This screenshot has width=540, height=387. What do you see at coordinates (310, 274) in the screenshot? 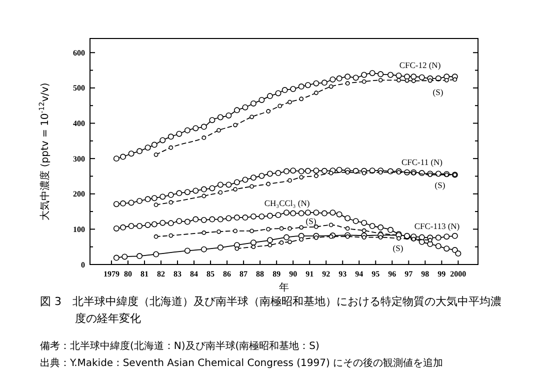
I see `x-tick-label: 91` at bounding box center [310, 274].